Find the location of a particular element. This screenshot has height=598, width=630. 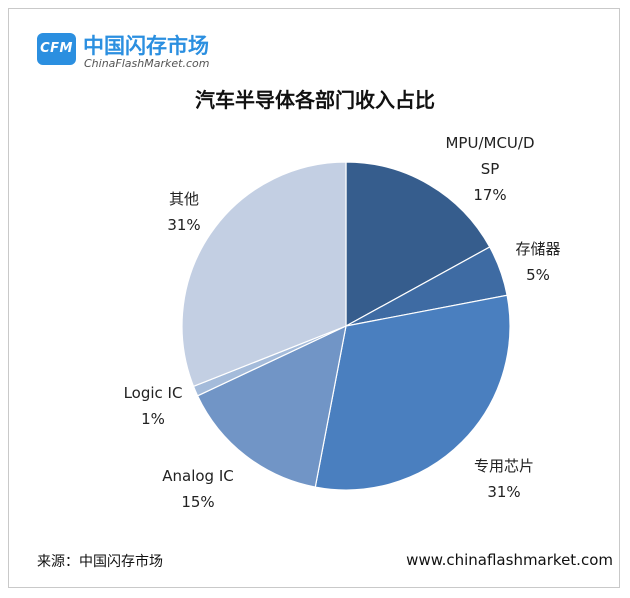

slice-other is located at coordinates (264, 274).